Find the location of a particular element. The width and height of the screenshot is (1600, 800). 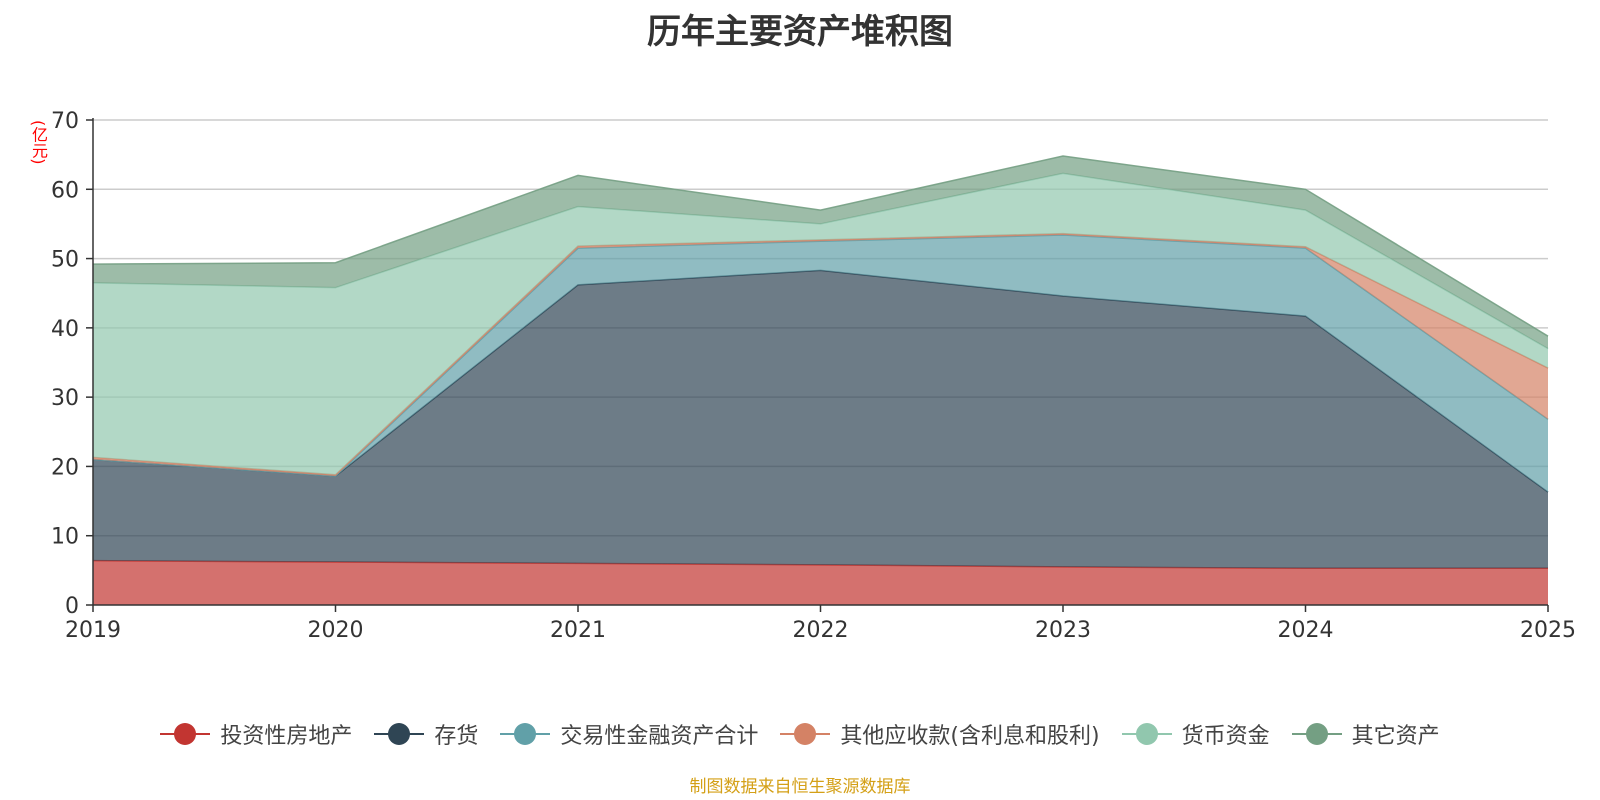

legend-label: 其他应收款(含利息和股利) is located at coordinates (970, 736).